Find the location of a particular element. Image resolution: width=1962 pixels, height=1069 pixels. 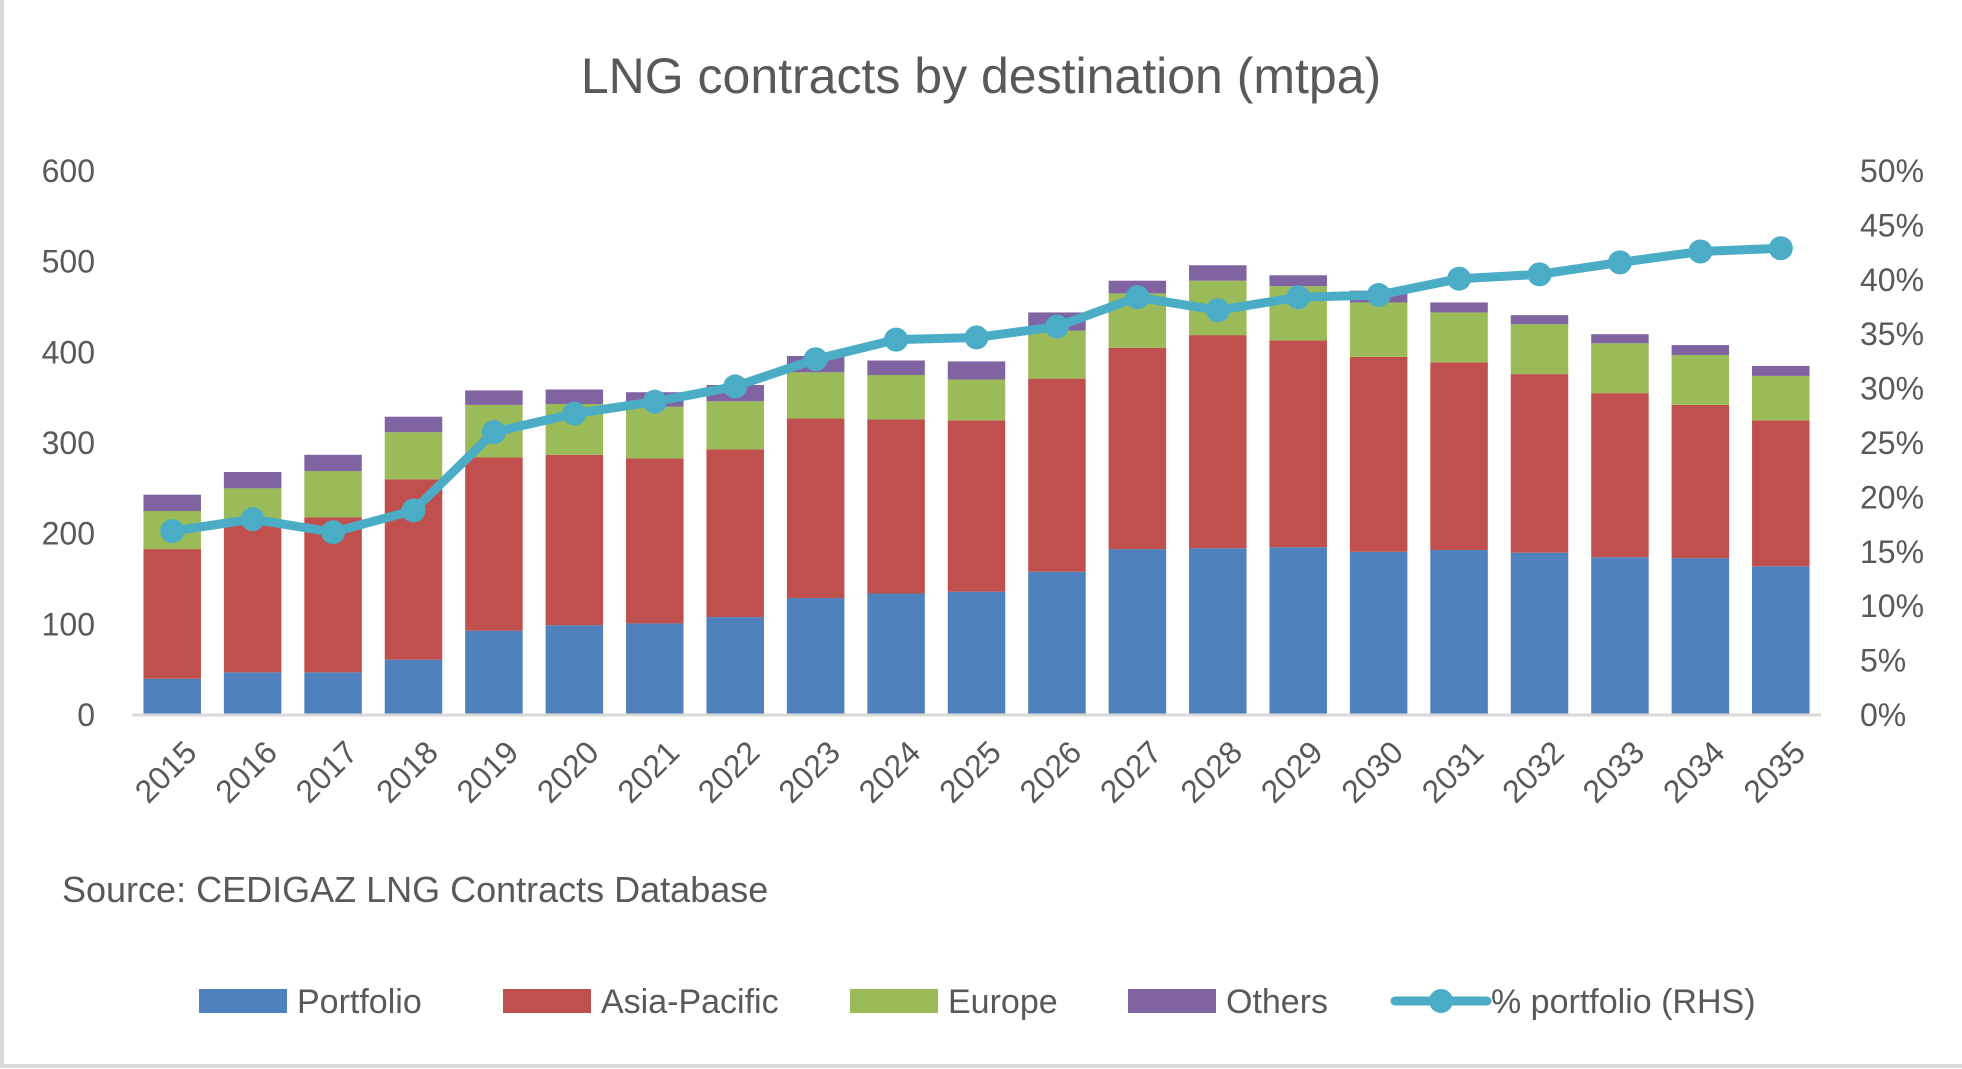

y-right-tick-label: 40% is located at coordinates (1892, 280).